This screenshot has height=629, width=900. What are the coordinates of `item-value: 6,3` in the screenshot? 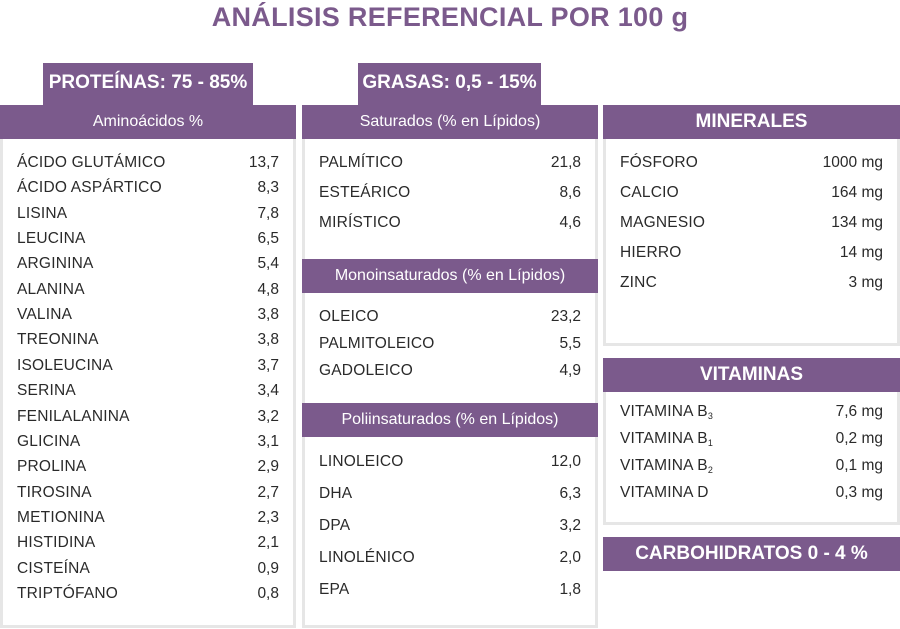 It's located at (570, 493).